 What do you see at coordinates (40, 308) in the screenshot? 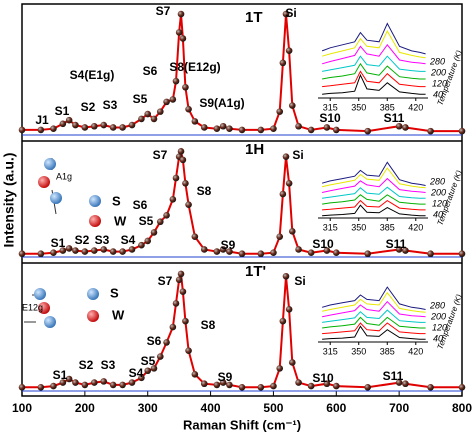
I see `molecule-e2g` at bounding box center [40, 308].